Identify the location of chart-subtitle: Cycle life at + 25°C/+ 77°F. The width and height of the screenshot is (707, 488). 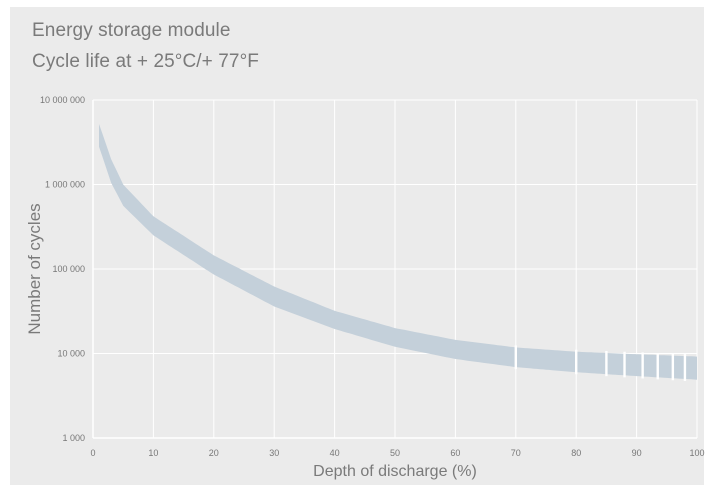
(145, 61).